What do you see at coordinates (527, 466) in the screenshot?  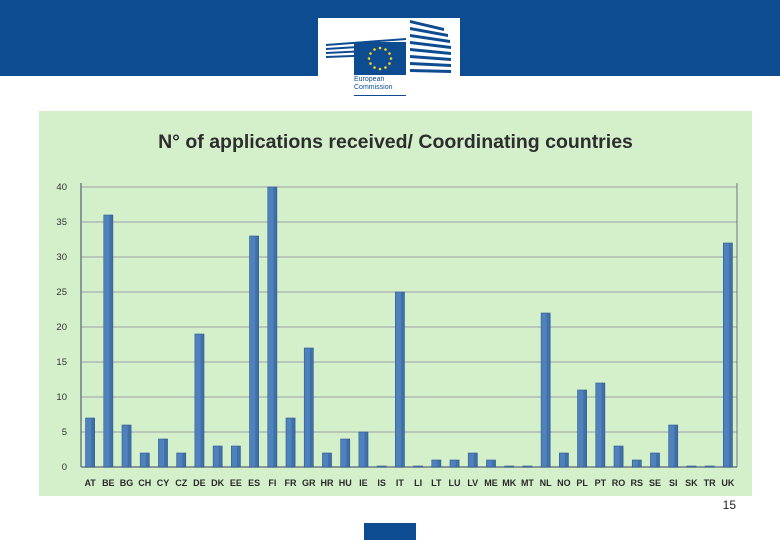 I see `bar-mt` at bounding box center [527, 466].